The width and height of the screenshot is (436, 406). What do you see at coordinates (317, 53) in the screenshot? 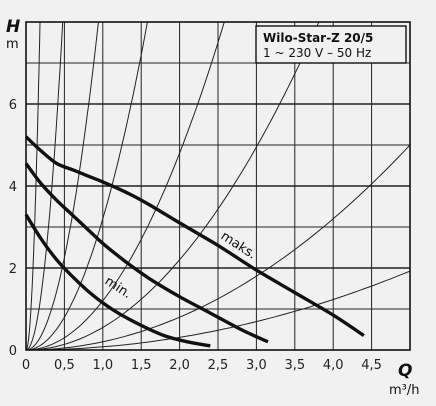
I see `chart-subtitle: 1 ~ 230 V – 50 Hz` at bounding box center [317, 53].